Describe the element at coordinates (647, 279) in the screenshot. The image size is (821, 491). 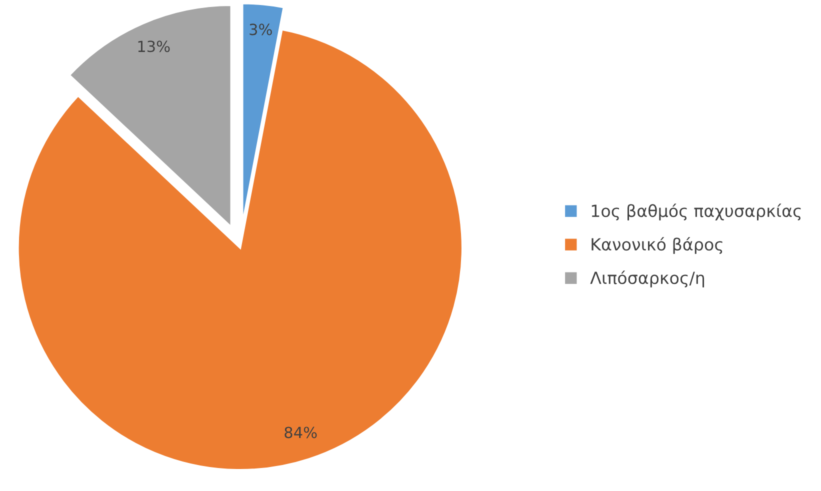
I see `legend-label: Λιπόσαρκος/η` at that location.